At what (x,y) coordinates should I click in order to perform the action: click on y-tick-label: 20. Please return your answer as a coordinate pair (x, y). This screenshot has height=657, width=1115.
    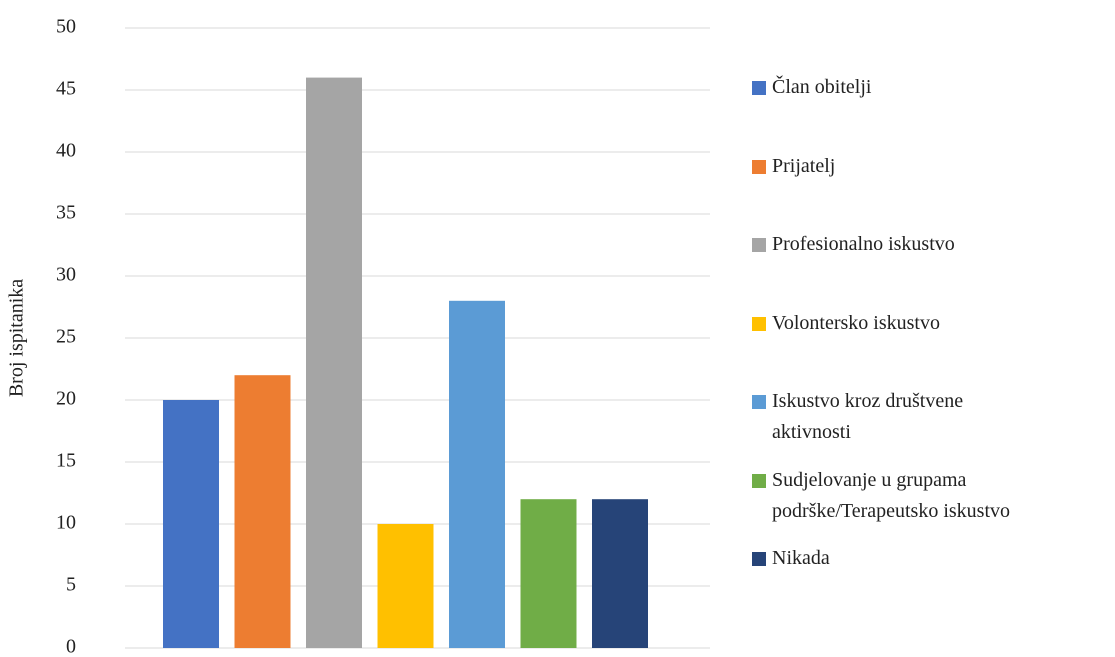
    Looking at the image, I should click on (66, 399).